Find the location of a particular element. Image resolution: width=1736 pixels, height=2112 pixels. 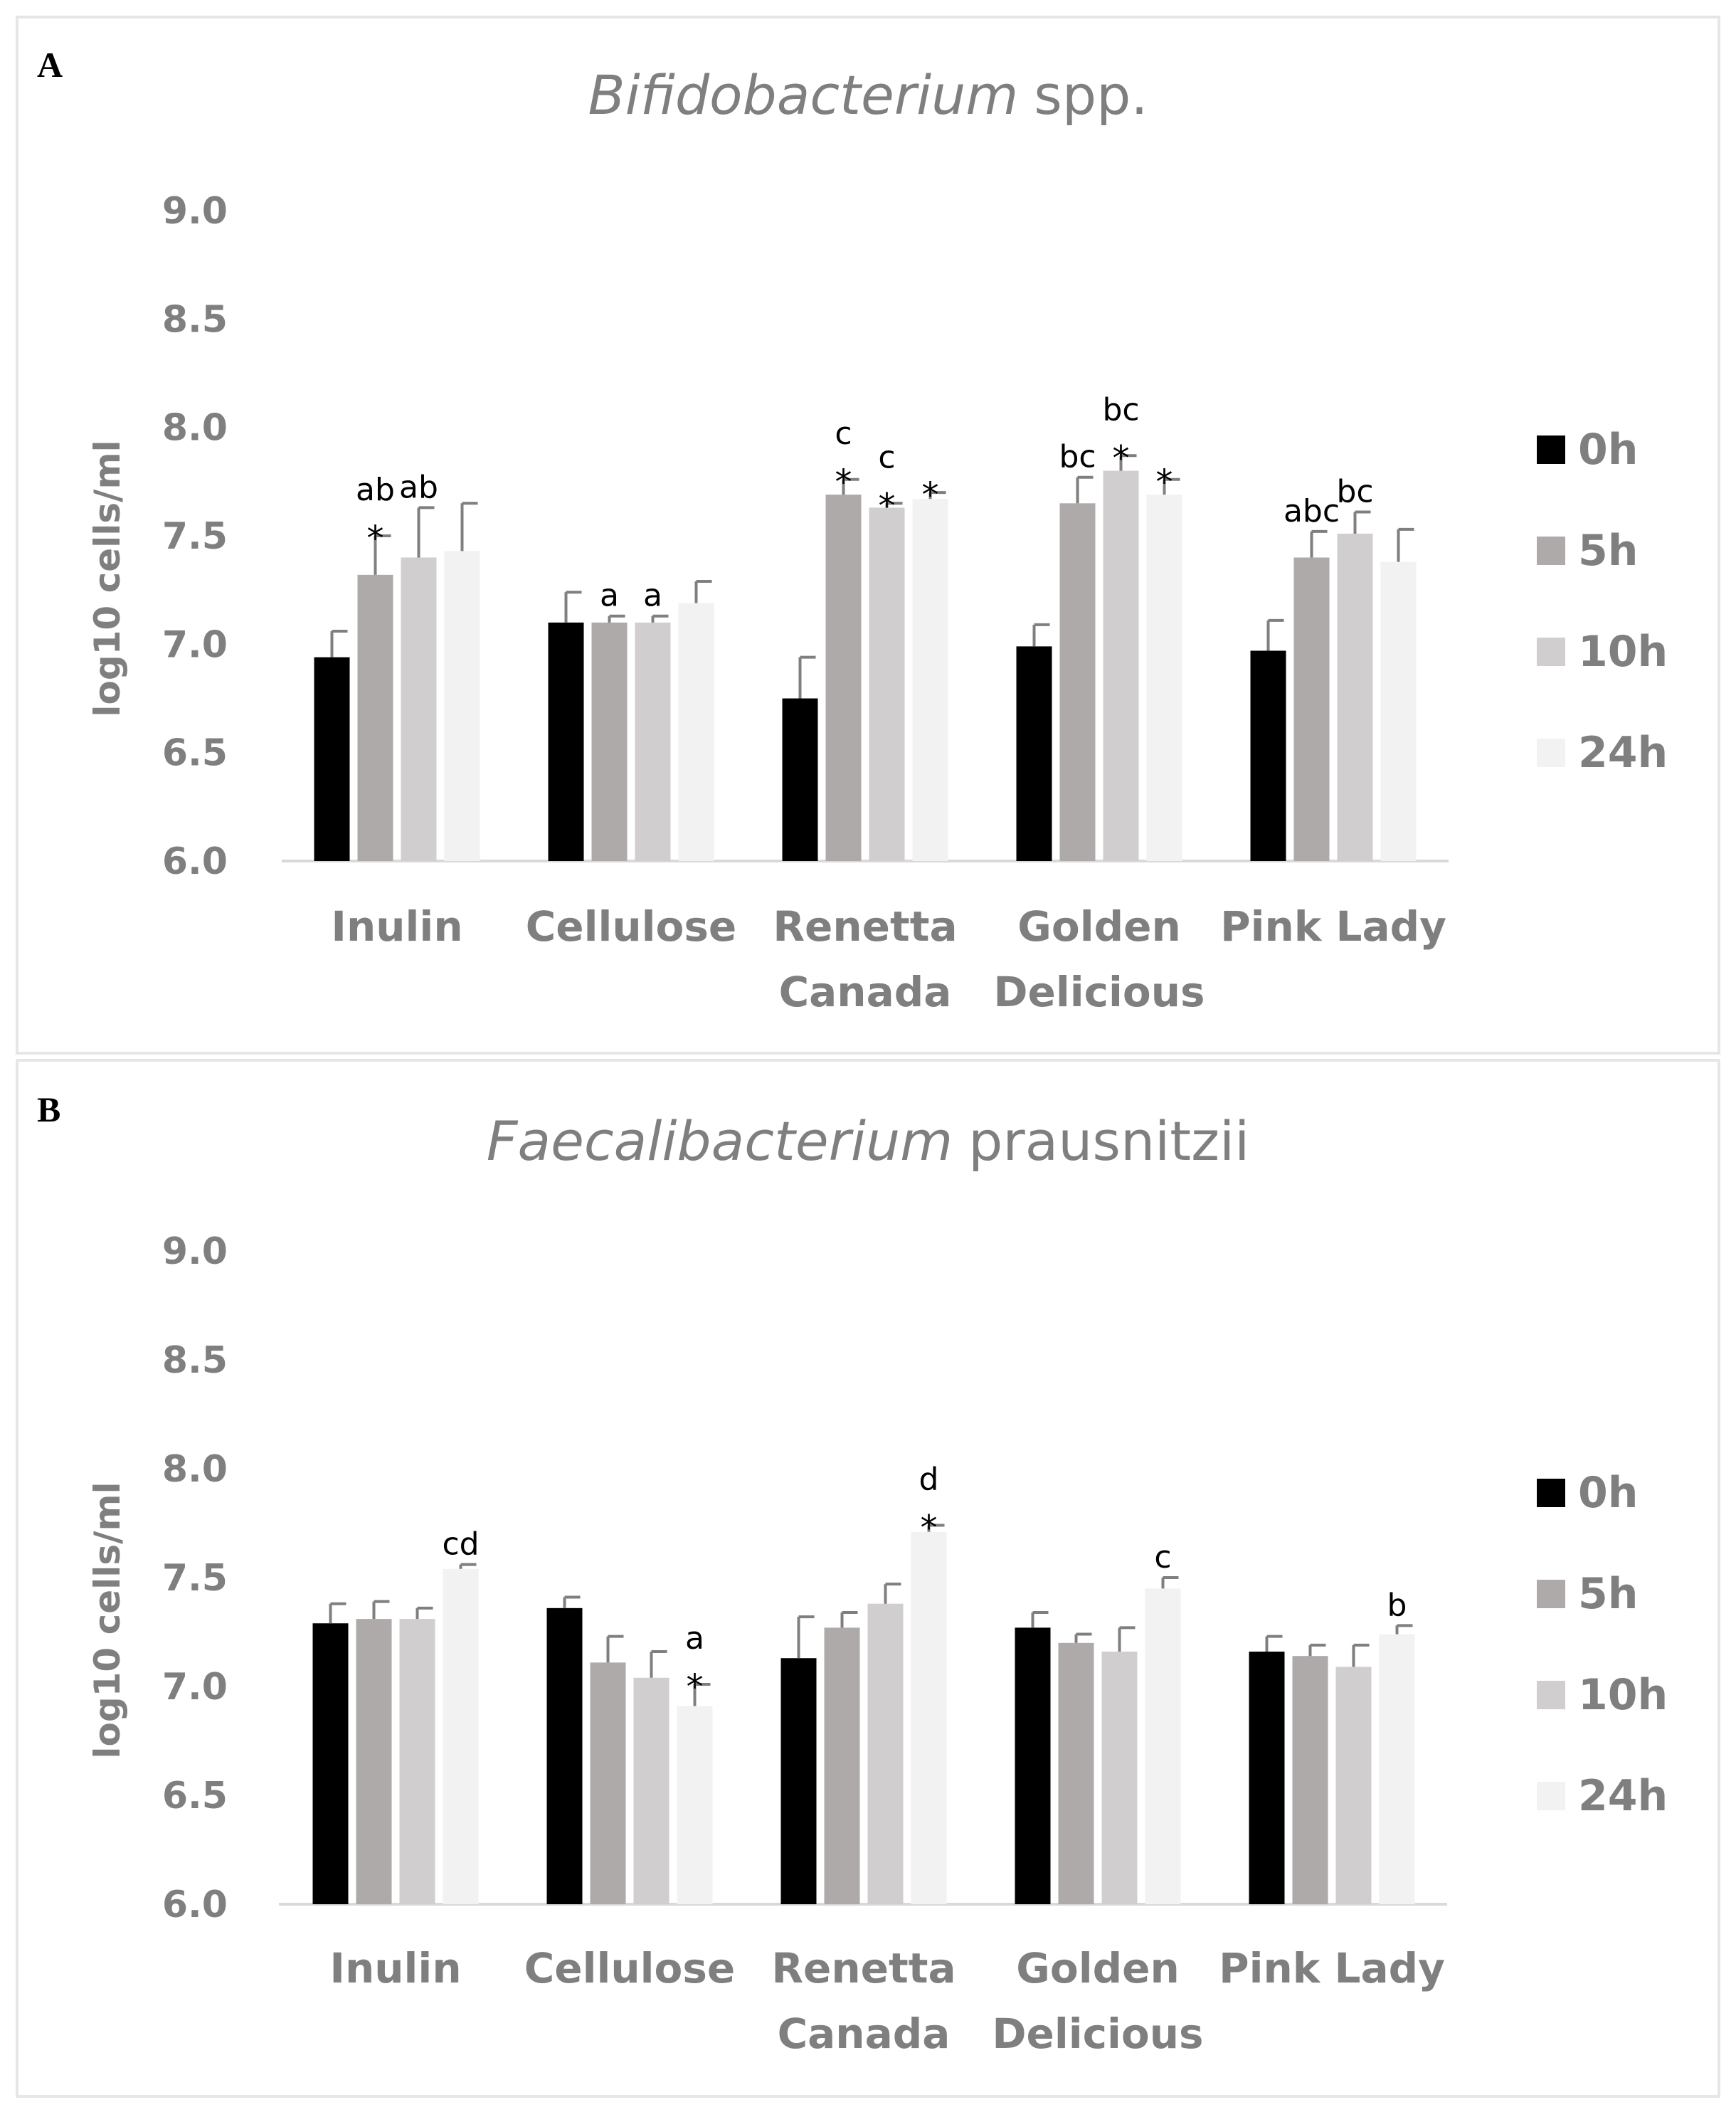

significance-letter: abc is located at coordinates (1312, 511).